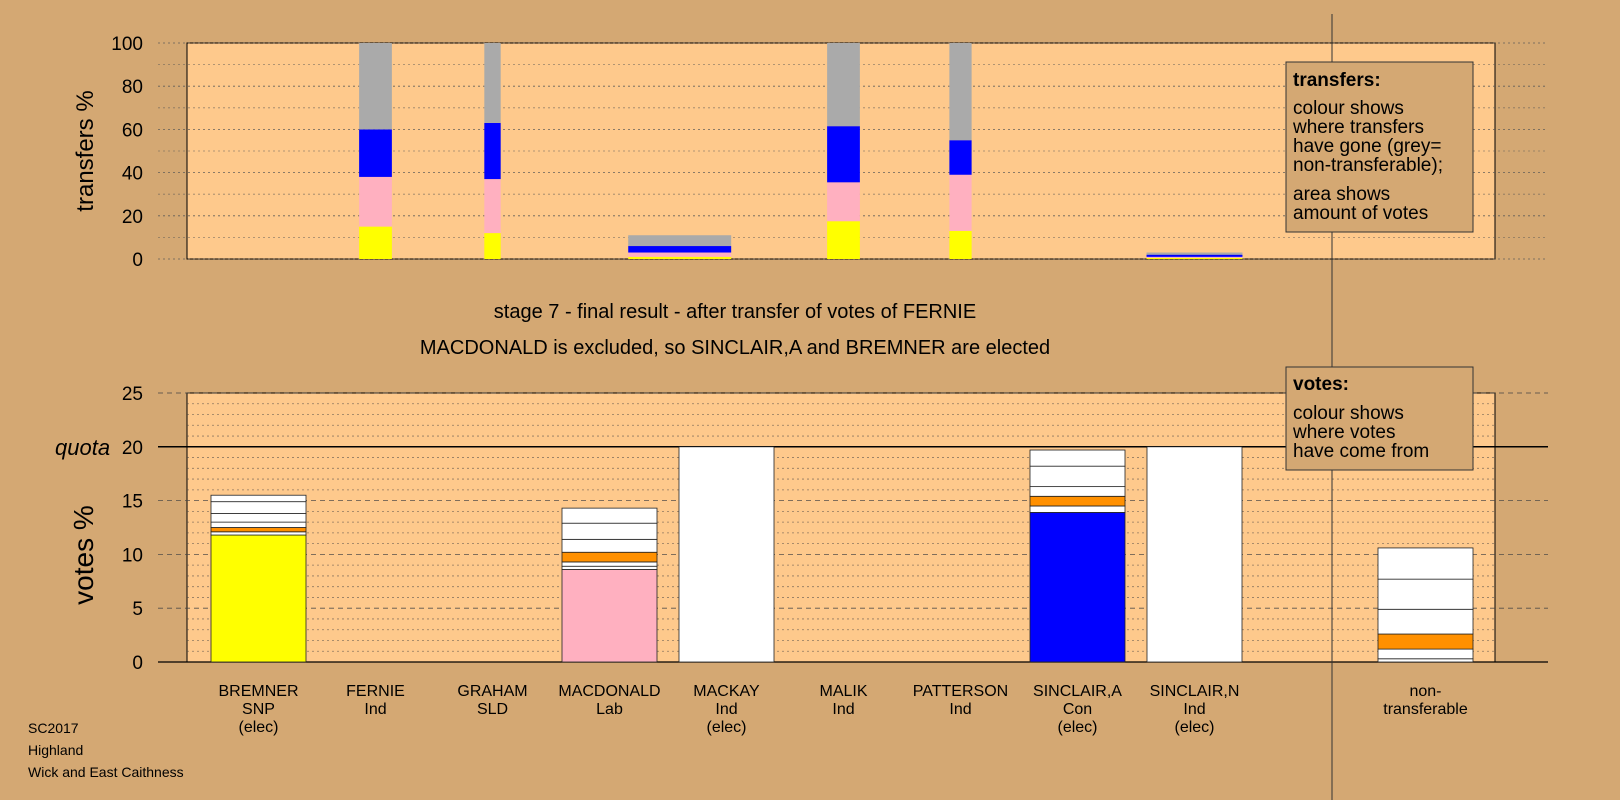 This screenshot has width=1620, height=800. I want to click on votes-legend-line: have come from, so click(1361, 451).